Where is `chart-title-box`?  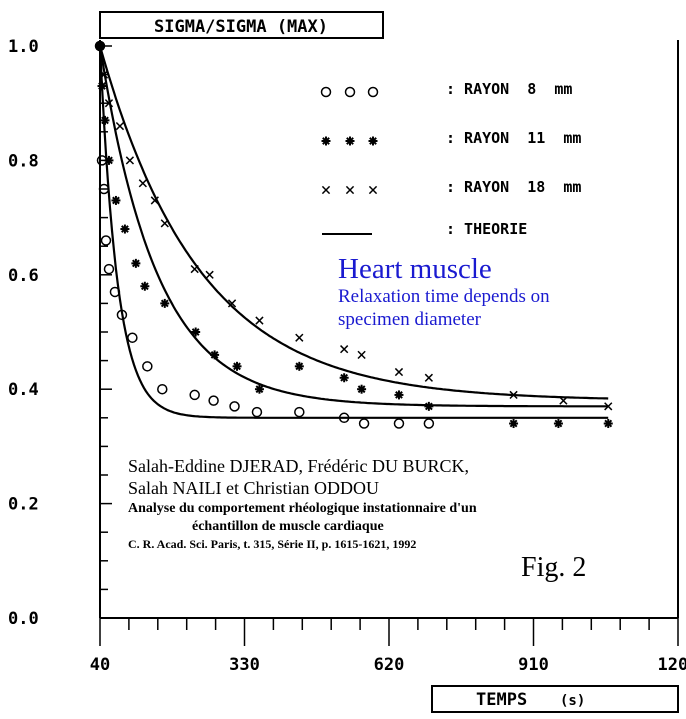 chart-title-box is located at coordinates (241, 25).